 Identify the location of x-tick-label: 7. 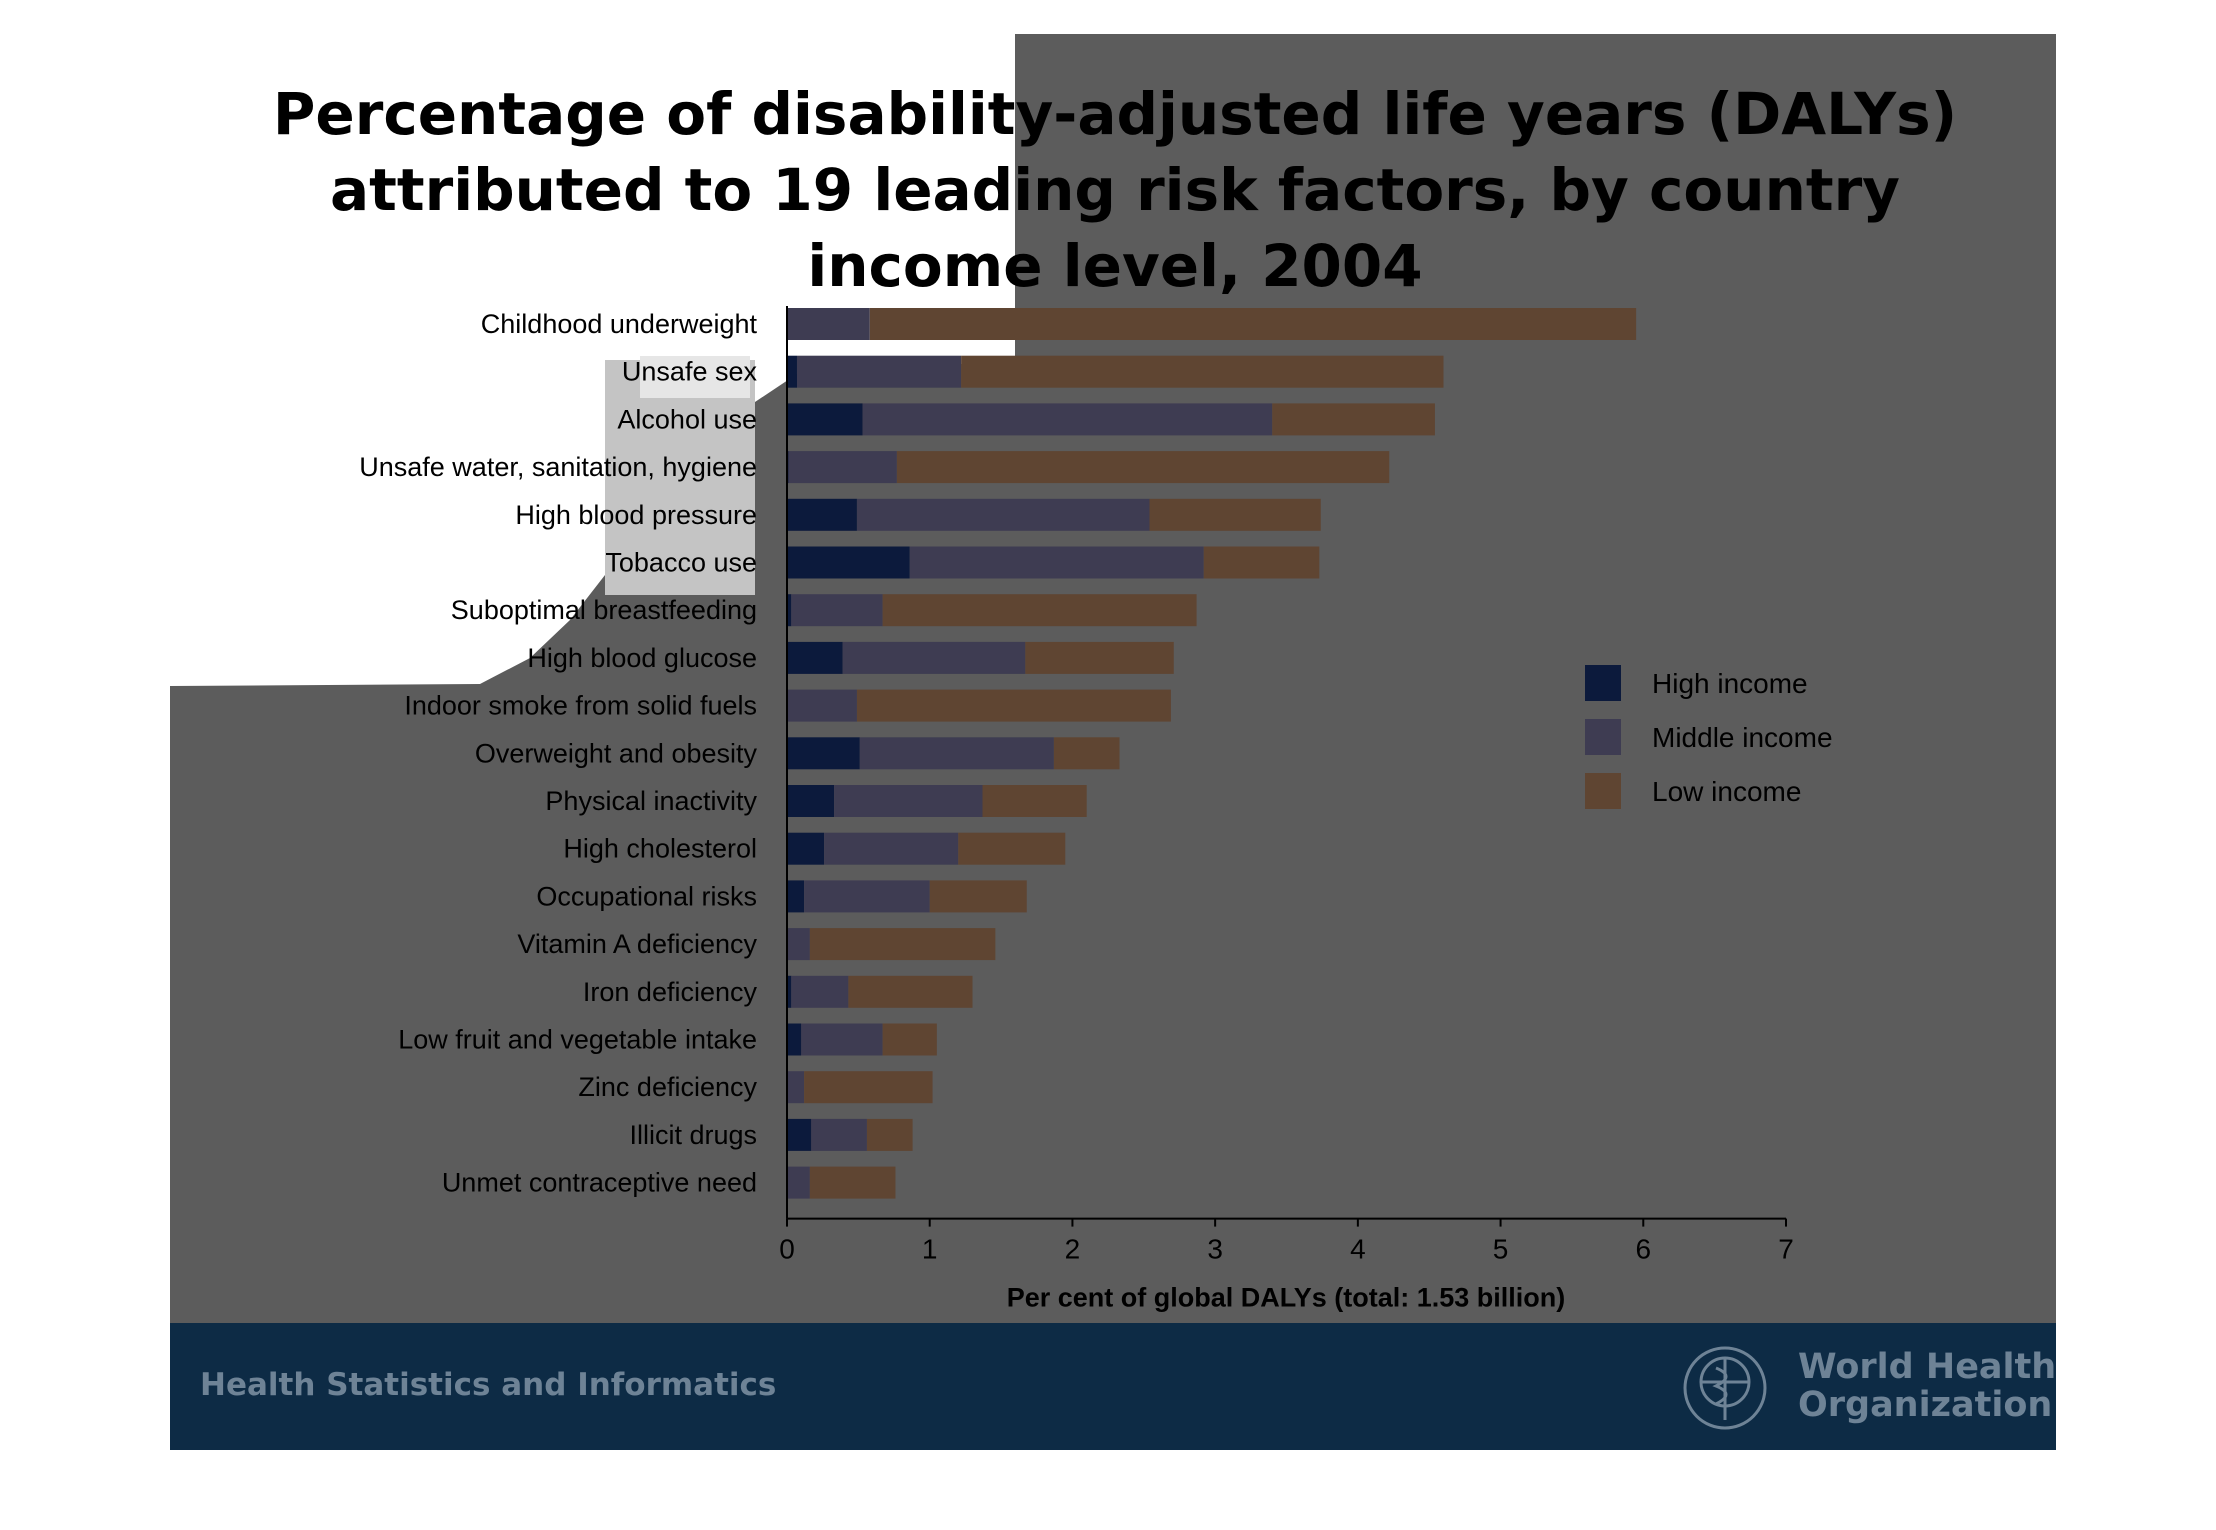
(1786, 1249).